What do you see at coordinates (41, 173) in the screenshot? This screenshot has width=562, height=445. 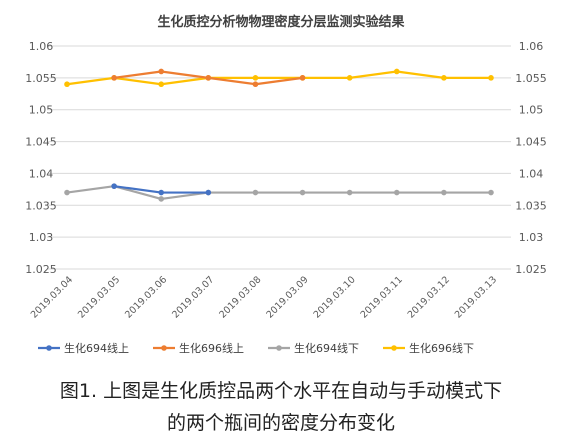 I see `y-tick-label-left: 1.04` at bounding box center [41, 173].